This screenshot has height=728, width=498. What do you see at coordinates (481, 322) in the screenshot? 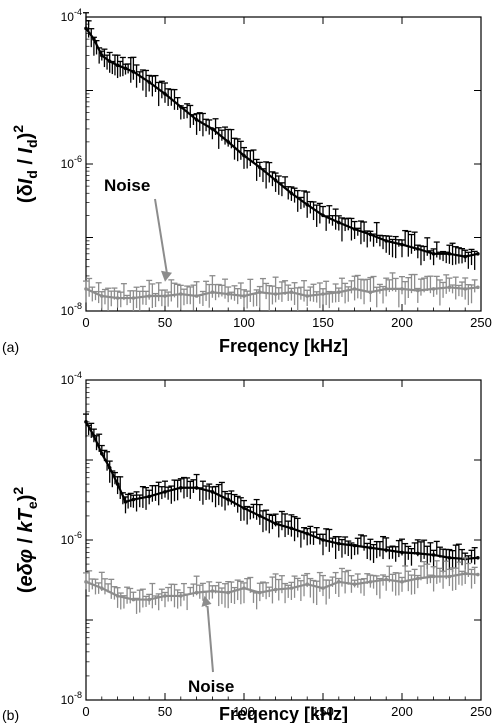
I see `x-tick-label: 250` at bounding box center [481, 322].